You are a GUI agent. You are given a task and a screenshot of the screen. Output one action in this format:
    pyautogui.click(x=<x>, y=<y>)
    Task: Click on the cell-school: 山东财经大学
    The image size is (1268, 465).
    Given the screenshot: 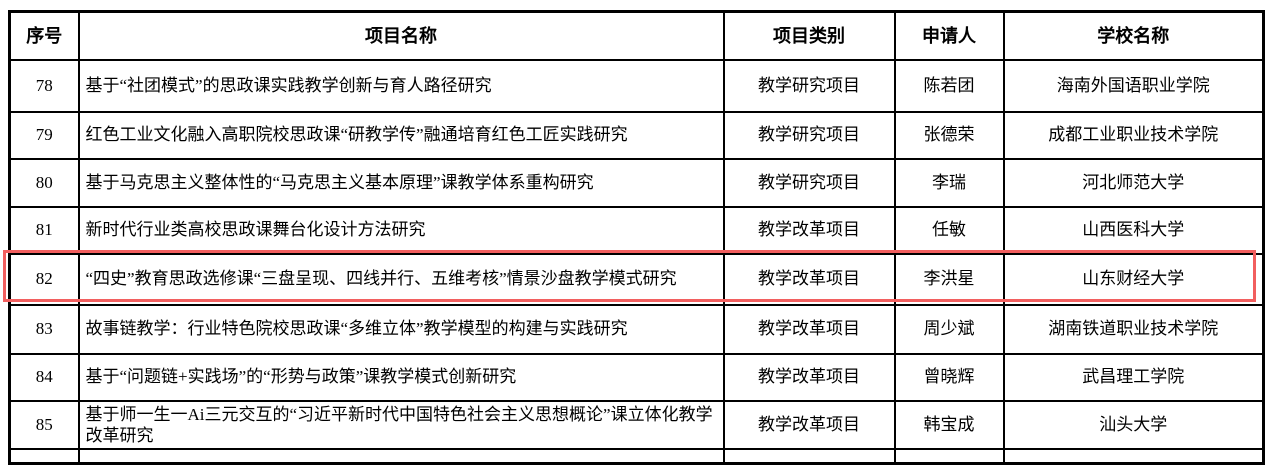 What is the action you would take?
    pyautogui.click(x=1133, y=279)
    